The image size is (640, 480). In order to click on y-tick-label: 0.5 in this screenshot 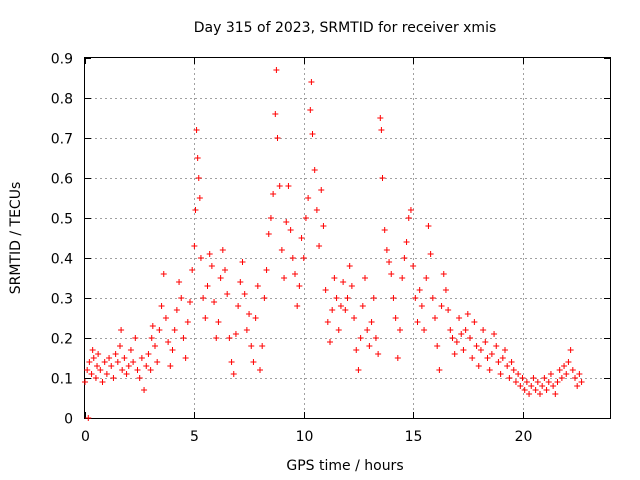, I will do `click(62, 220)`.